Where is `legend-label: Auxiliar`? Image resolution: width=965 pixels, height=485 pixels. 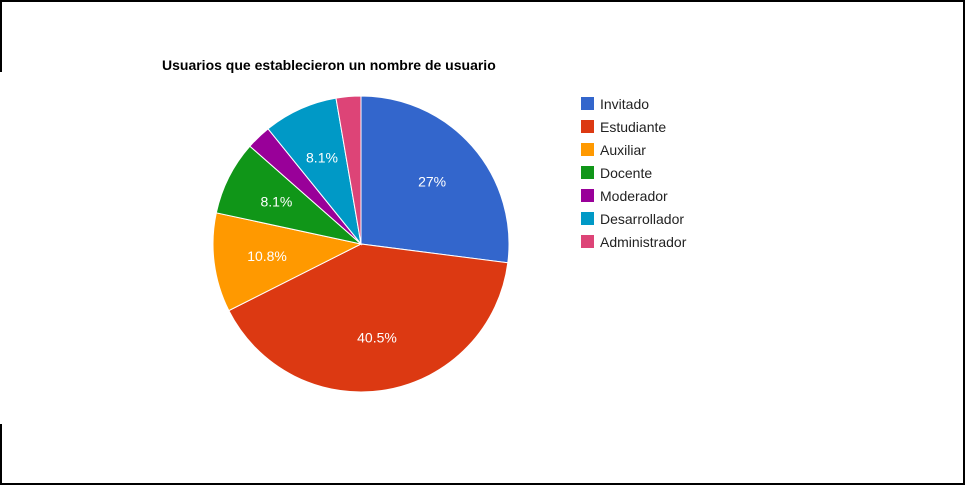
legend-label: Auxiliar is located at coordinates (623, 149).